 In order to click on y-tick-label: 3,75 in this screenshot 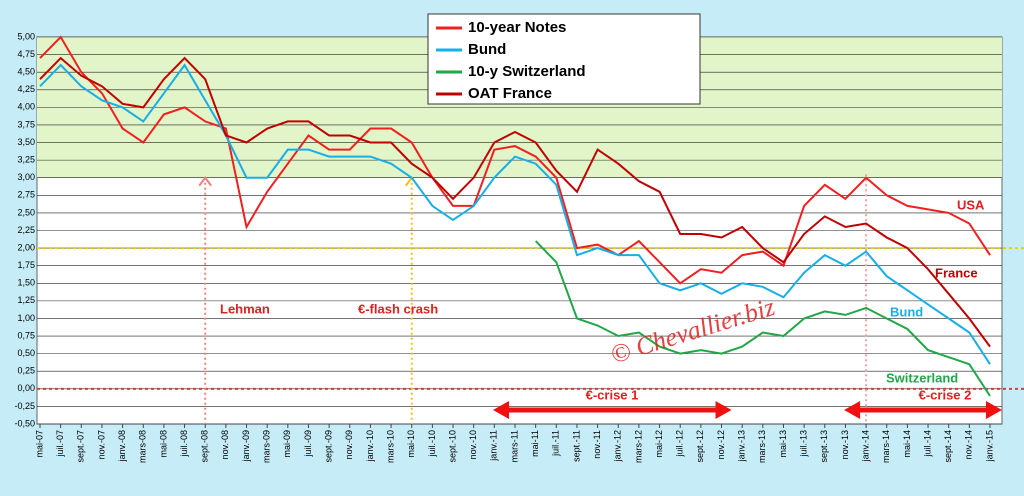, I will do `click(26, 124)`.